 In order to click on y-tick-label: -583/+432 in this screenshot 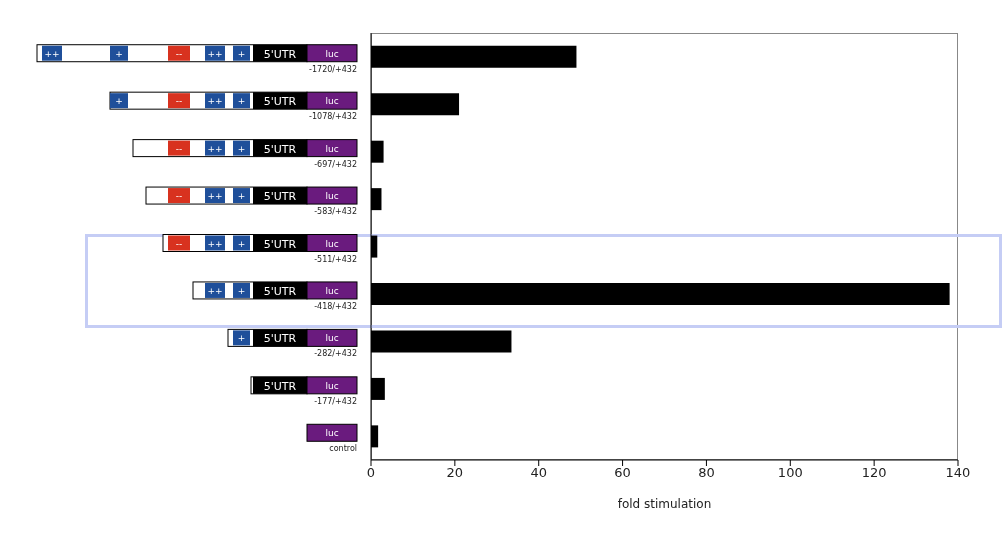, I will do `click(335, 212)`.